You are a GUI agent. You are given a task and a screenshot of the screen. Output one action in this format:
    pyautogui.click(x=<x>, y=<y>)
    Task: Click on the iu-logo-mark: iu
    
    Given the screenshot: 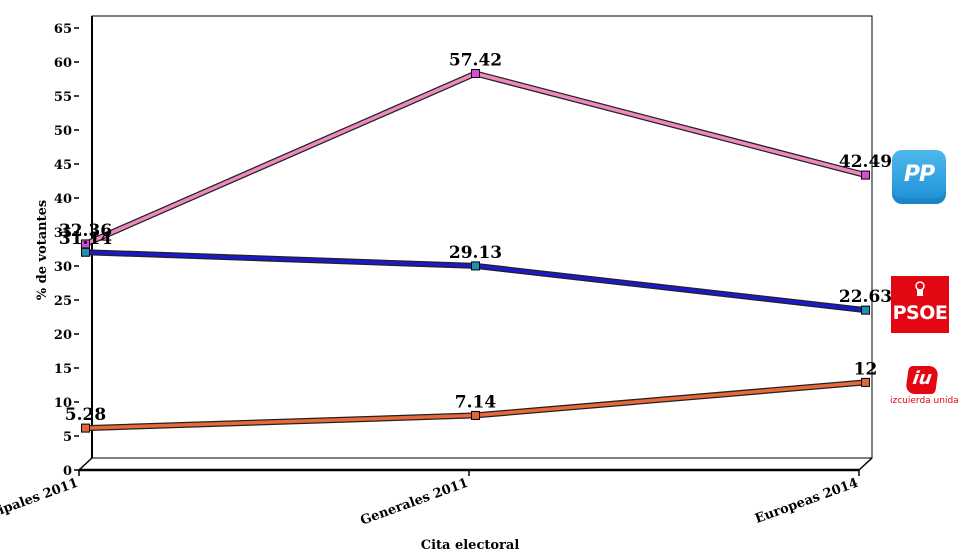 What is the action you would take?
    pyautogui.click(x=922, y=380)
    